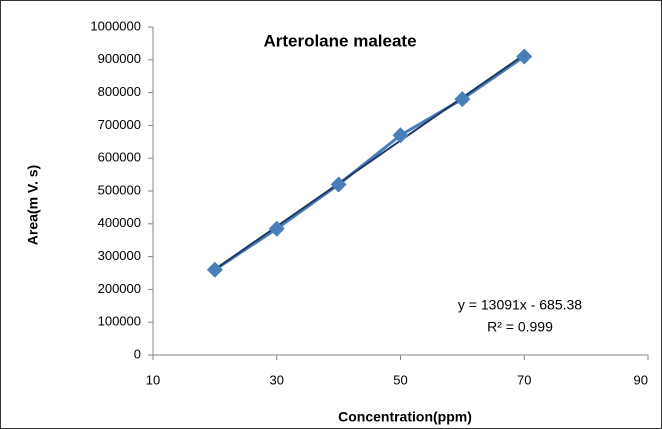 This screenshot has width=662, height=429. Describe the element at coordinates (520, 327) in the screenshot. I see `r-squared: R² = 0.999` at that location.